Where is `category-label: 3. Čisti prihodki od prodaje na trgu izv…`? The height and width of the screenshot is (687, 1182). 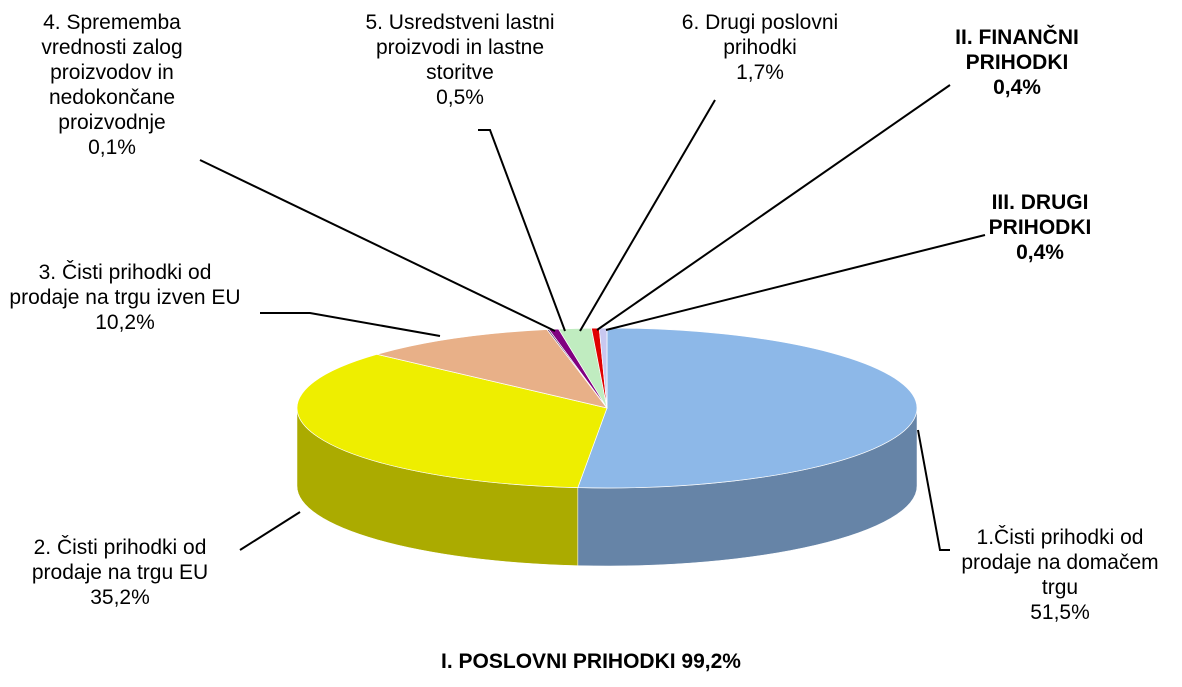 category-label: 3. Čisti prihodki od prodaje na trgu izv… is located at coordinates (125, 285).